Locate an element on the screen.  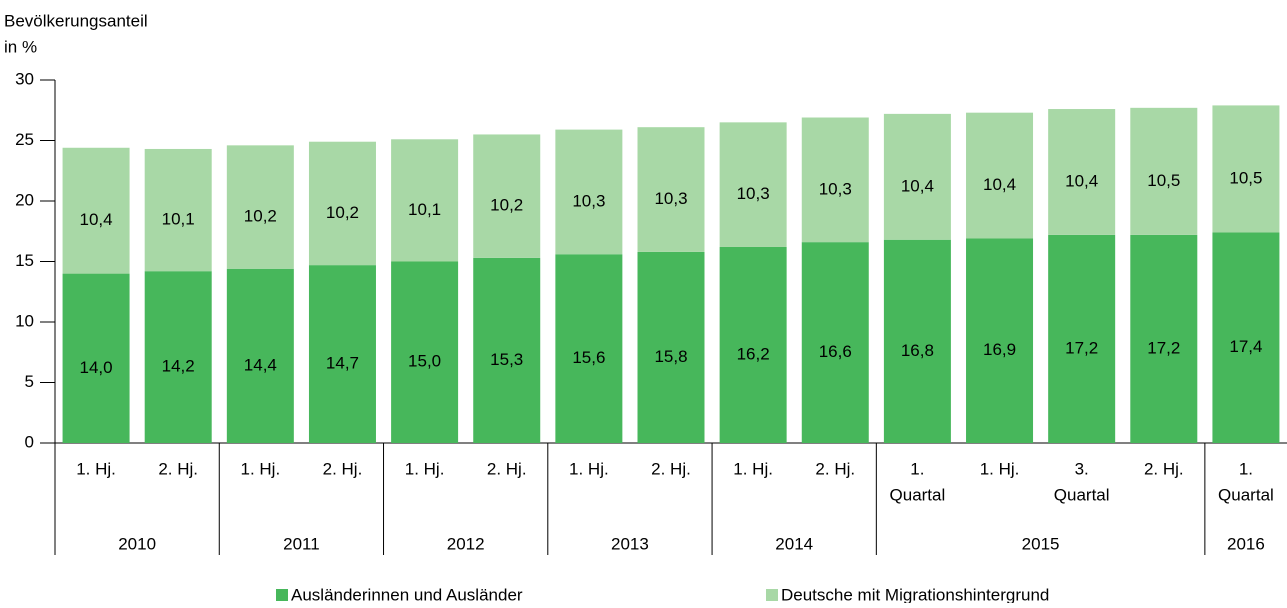
value-label: 16,6 is located at coordinates (835, 351).